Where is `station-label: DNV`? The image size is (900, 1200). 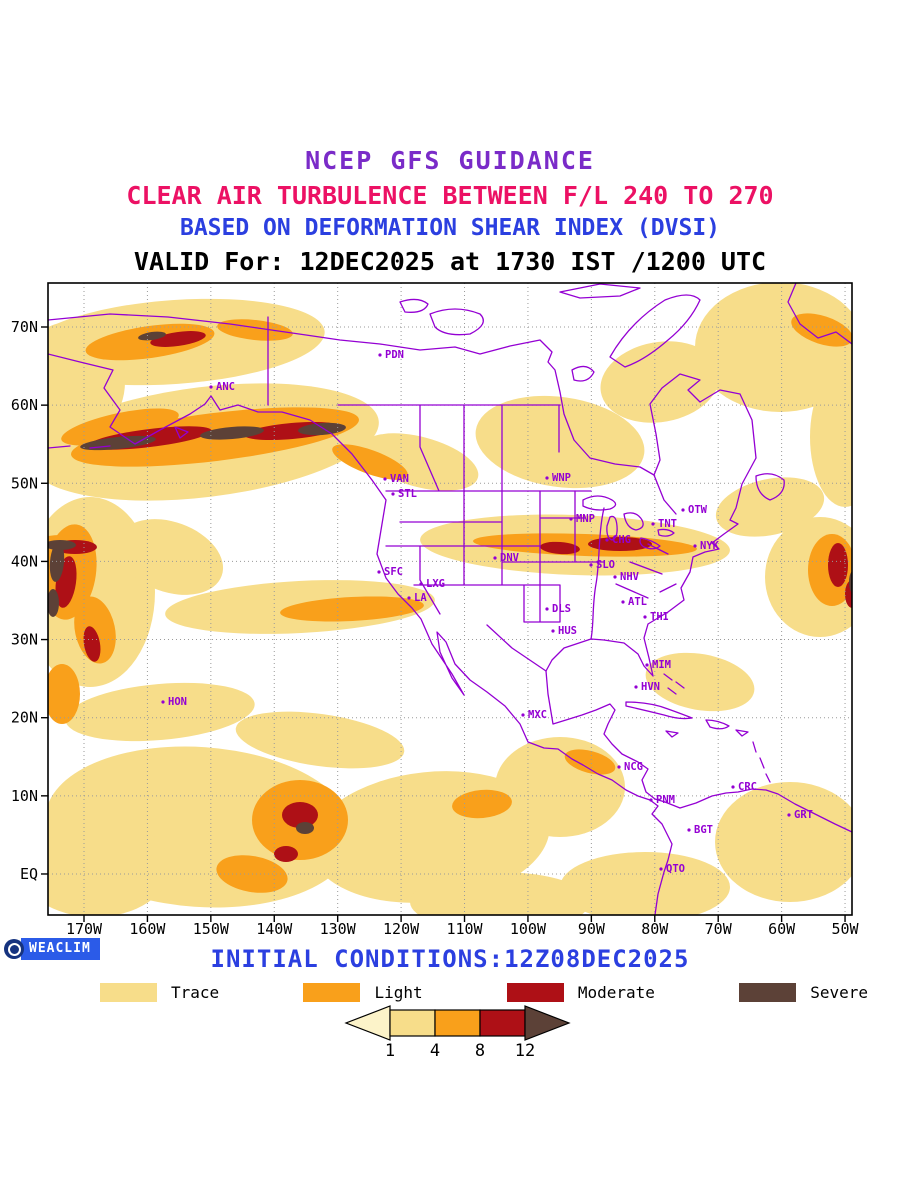 station-label: DNV is located at coordinates (510, 558).